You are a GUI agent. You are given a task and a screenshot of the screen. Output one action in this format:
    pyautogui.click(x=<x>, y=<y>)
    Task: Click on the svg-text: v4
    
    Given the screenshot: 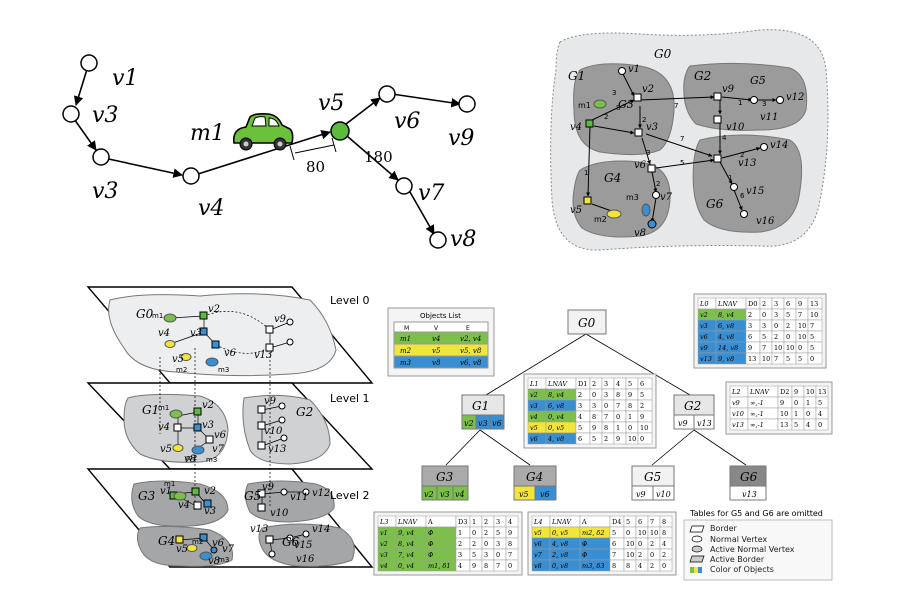 What is the action you would take?
    pyautogui.click(x=576, y=127)
    